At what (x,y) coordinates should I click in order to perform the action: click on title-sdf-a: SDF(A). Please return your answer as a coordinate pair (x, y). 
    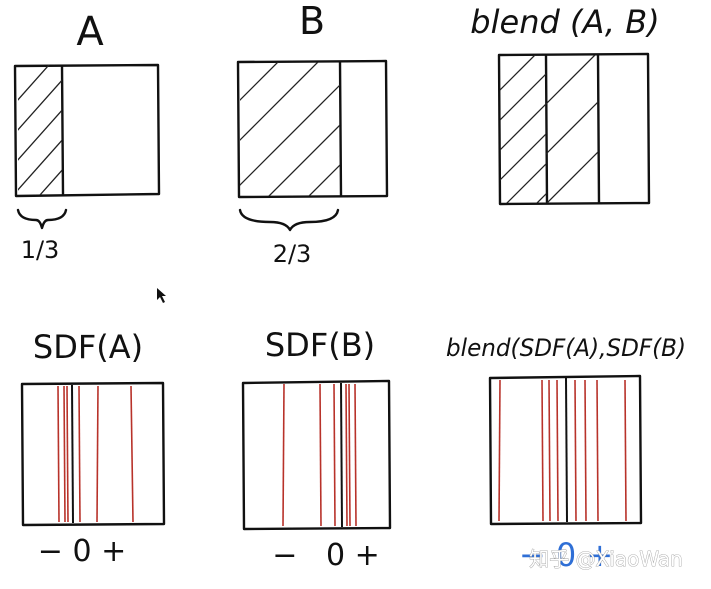
    Looking at the image, I should click on (88, 347).